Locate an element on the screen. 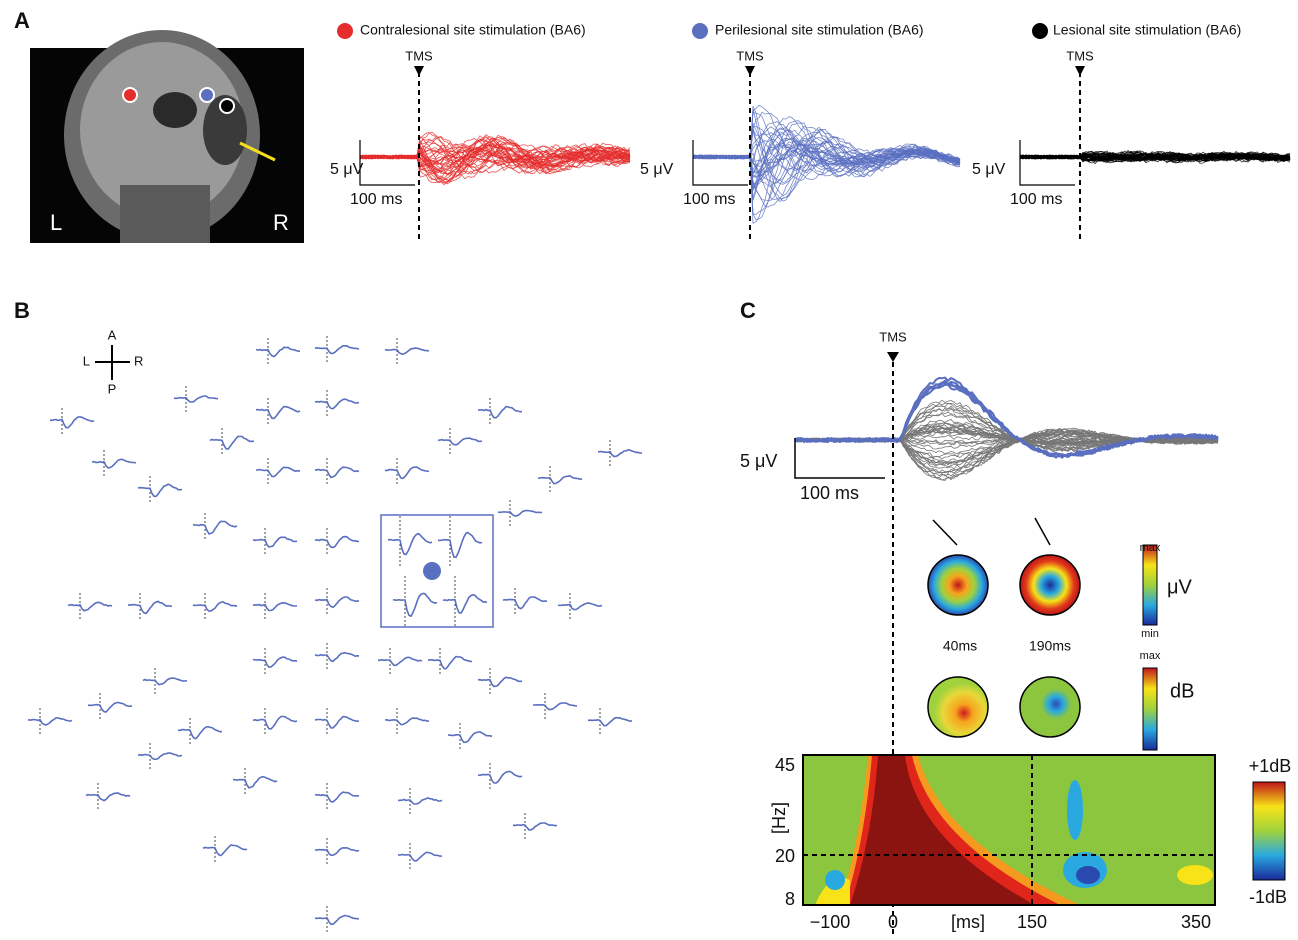  site-box is located at coordinates (437, 571).